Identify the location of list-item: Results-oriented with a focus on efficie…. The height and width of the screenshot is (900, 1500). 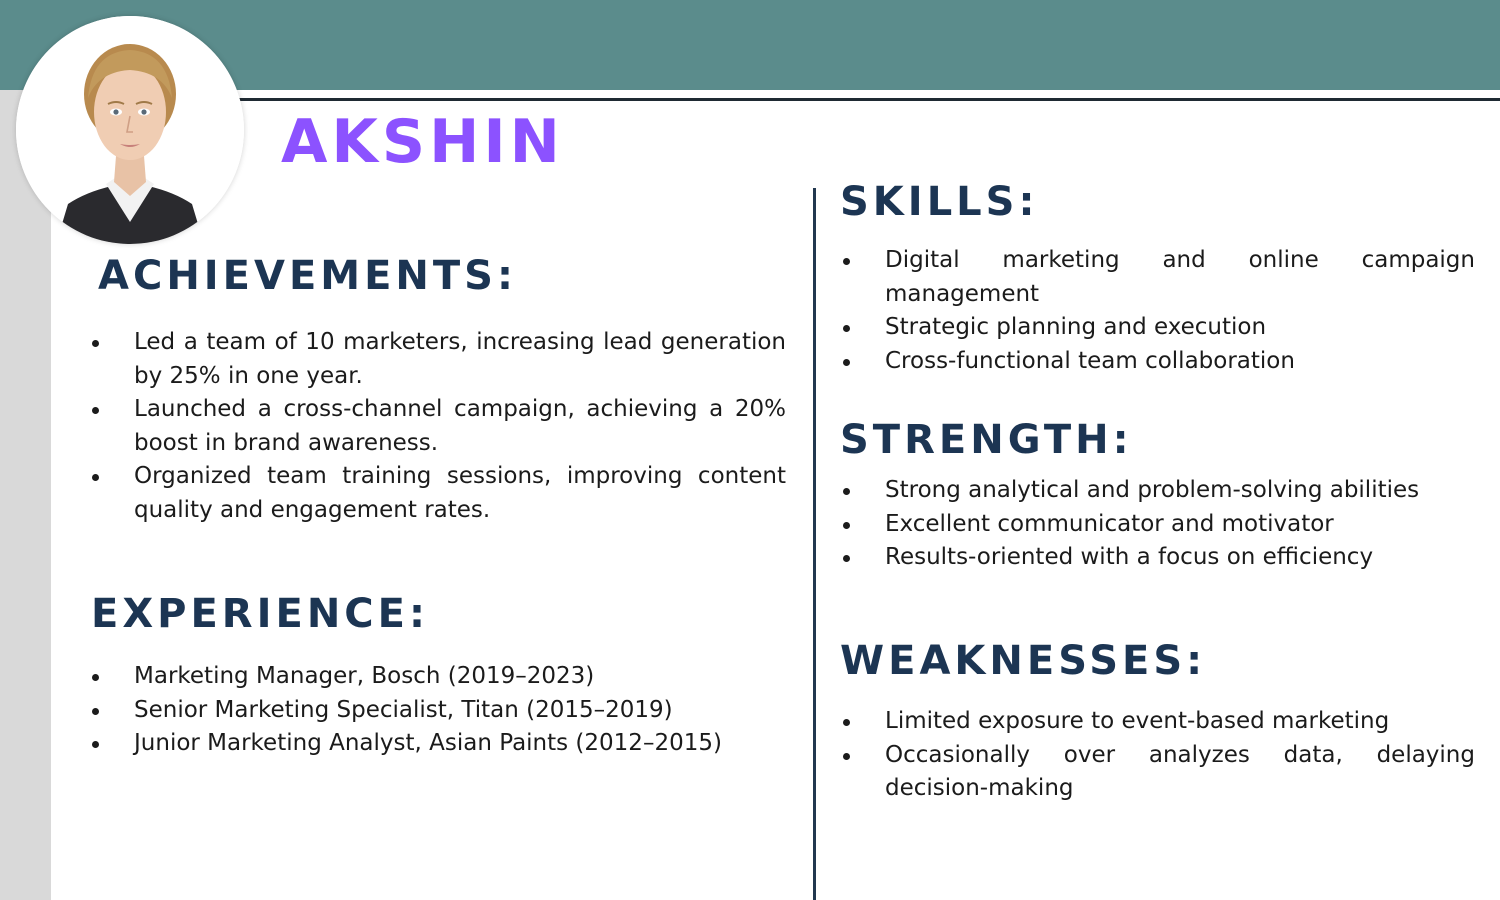
(1159, 558).